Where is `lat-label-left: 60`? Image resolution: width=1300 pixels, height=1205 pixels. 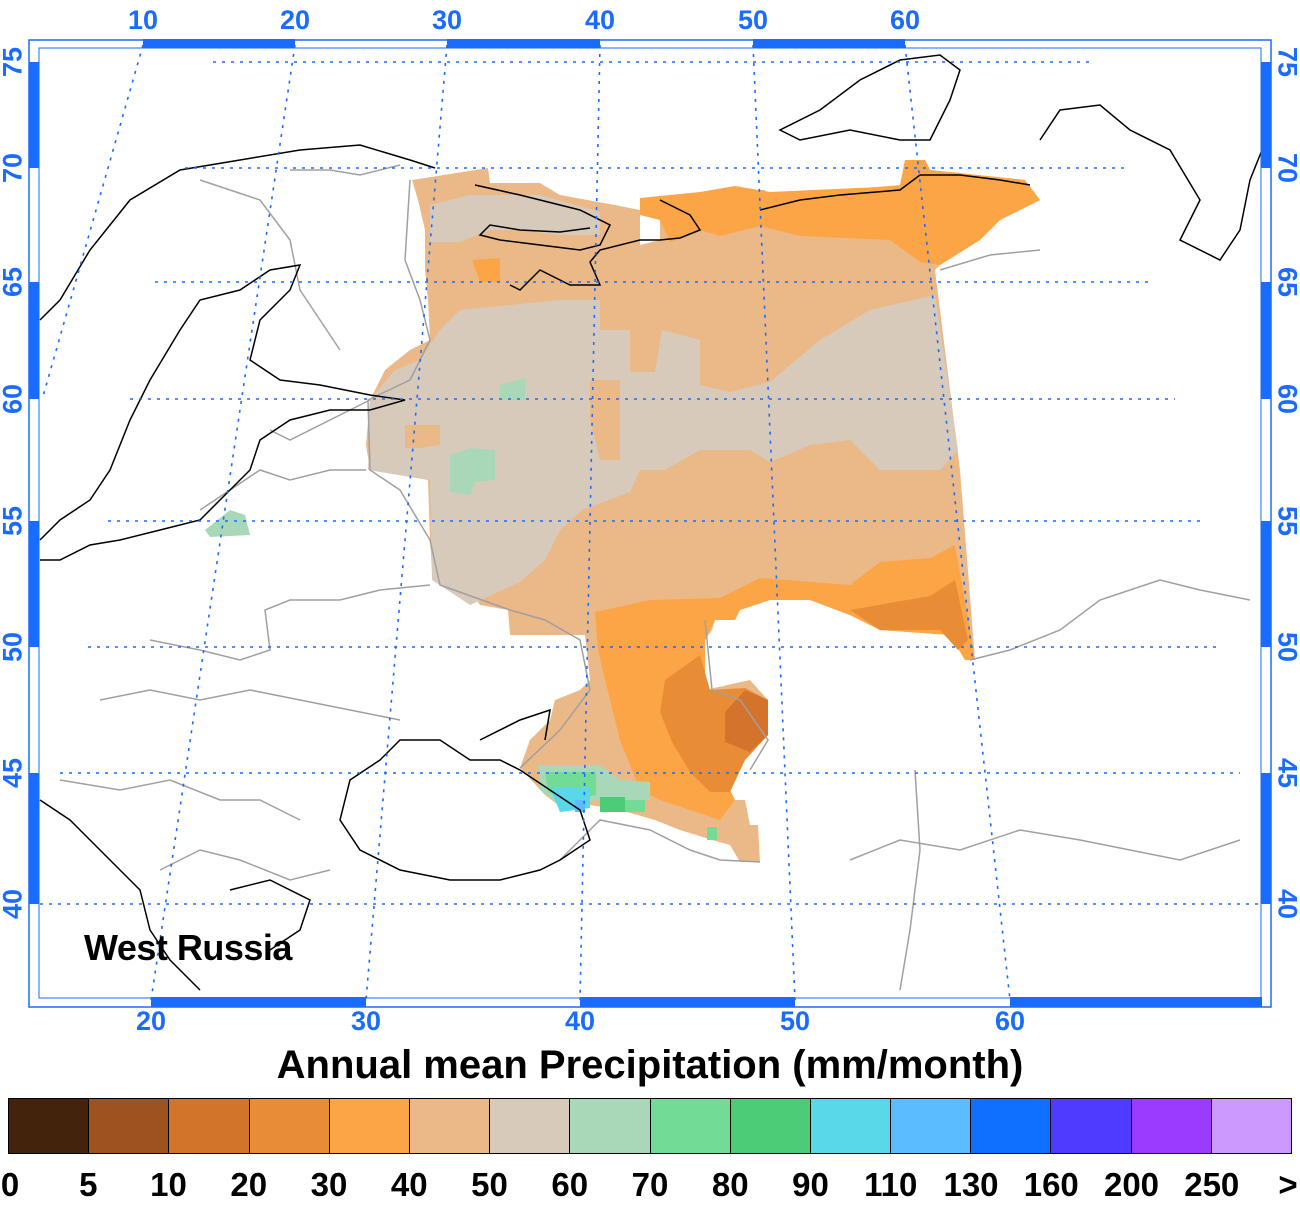
lat-label-left: 60 is located at coordinates (14, 399).